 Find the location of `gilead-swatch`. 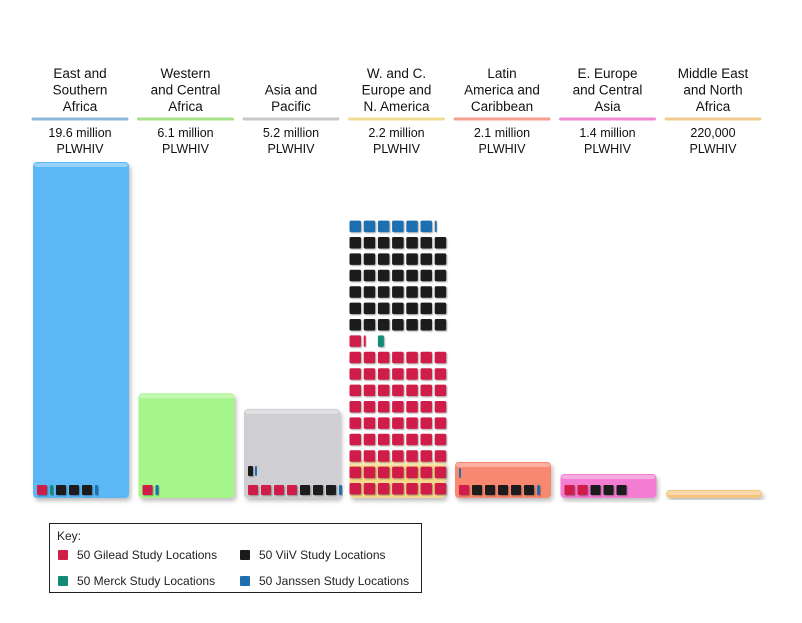

gilead-swatch is located at coordinates (63, 555).